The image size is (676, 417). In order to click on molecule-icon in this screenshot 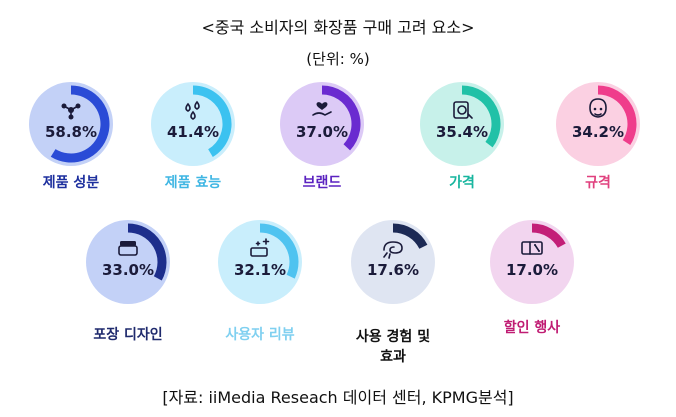, I will do `click(71, 111)`.